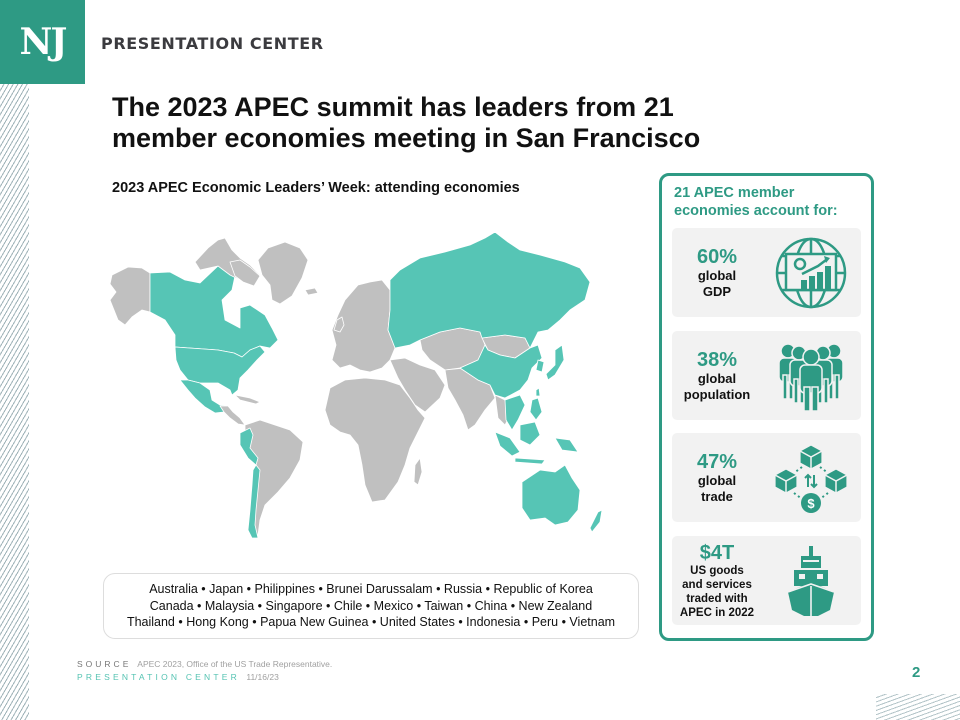  What do you see at coordinates (756, 211) in the screenshot?
I see `panel-heading-line-2: economies account for:` at bounding box center [756, 211].